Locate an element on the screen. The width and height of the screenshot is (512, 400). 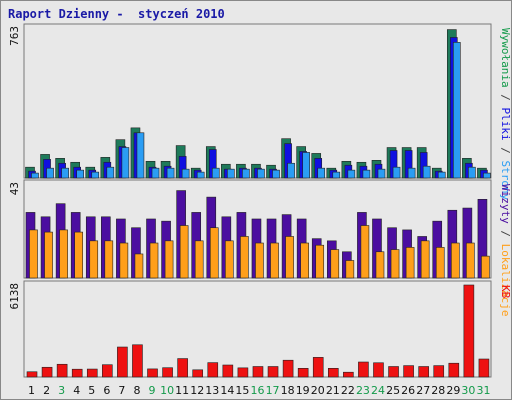
x-tick-label-23: 23 is located at coordinates (363, 390).